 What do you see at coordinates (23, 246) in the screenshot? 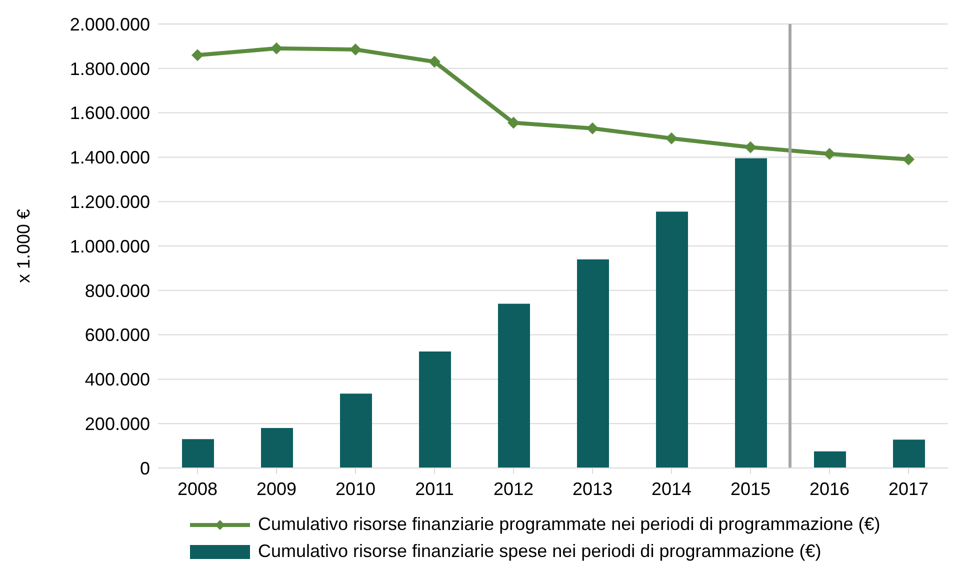
I see `y-axis-title: x 1.000 €` at bounding box center [23, 246].